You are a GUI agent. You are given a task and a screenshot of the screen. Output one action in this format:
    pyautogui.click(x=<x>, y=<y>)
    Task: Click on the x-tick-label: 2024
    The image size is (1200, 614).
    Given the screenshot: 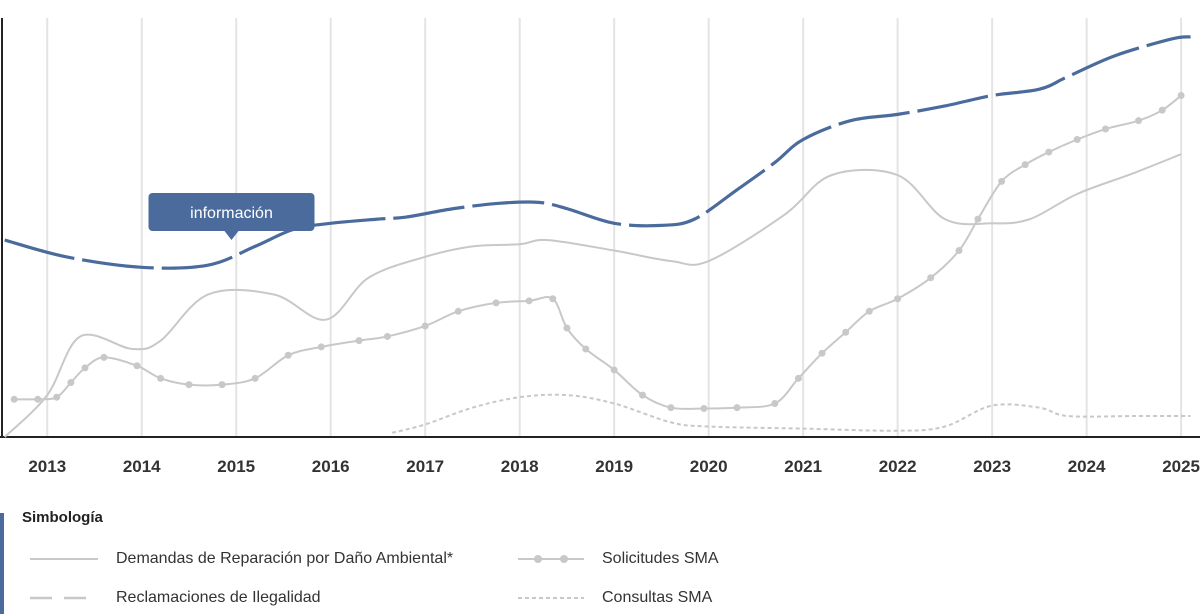 What is the action you would take?
    pyautogui.click(x=1087, y=466)
    